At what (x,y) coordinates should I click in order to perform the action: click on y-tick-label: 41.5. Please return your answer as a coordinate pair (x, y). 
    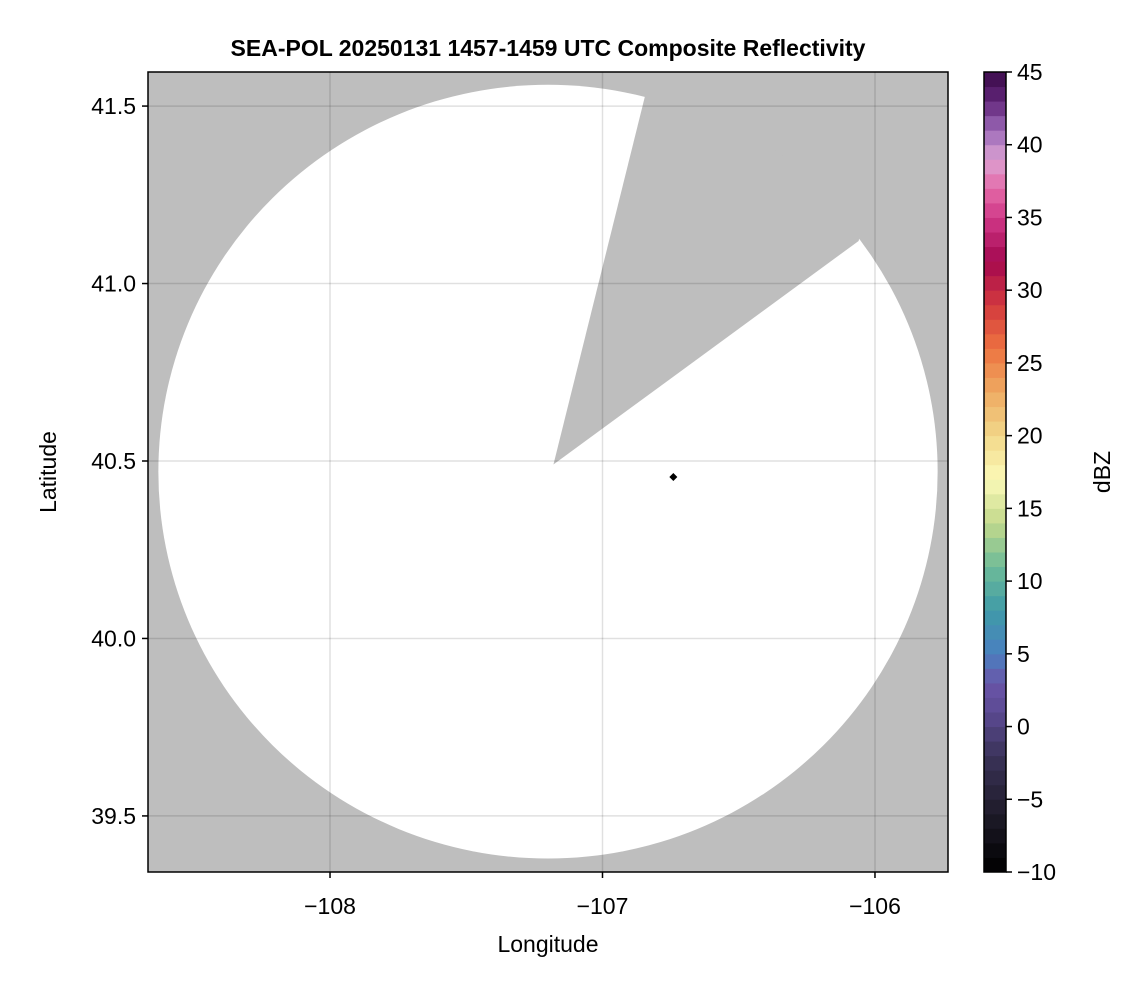
    Looking at the image, I should click on (113, 106).